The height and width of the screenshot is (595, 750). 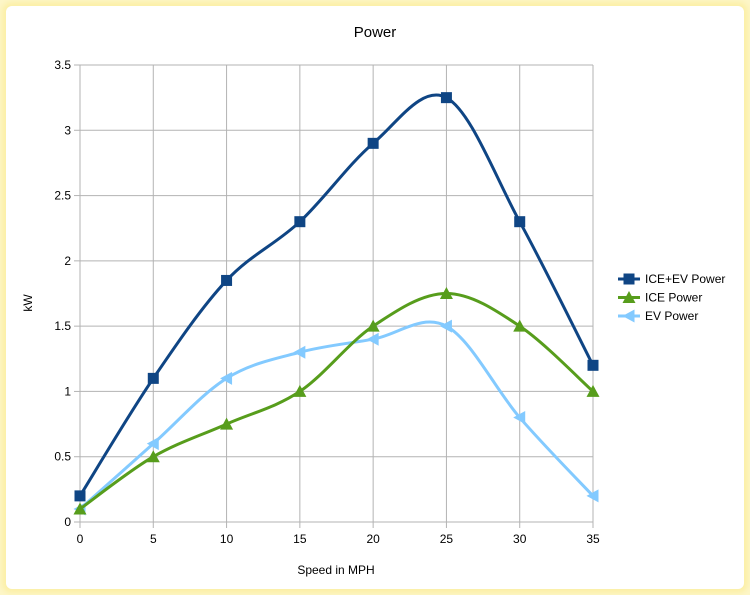 I want to click on legend-item-ev-power: EV Power, so click(x=658, y=316).